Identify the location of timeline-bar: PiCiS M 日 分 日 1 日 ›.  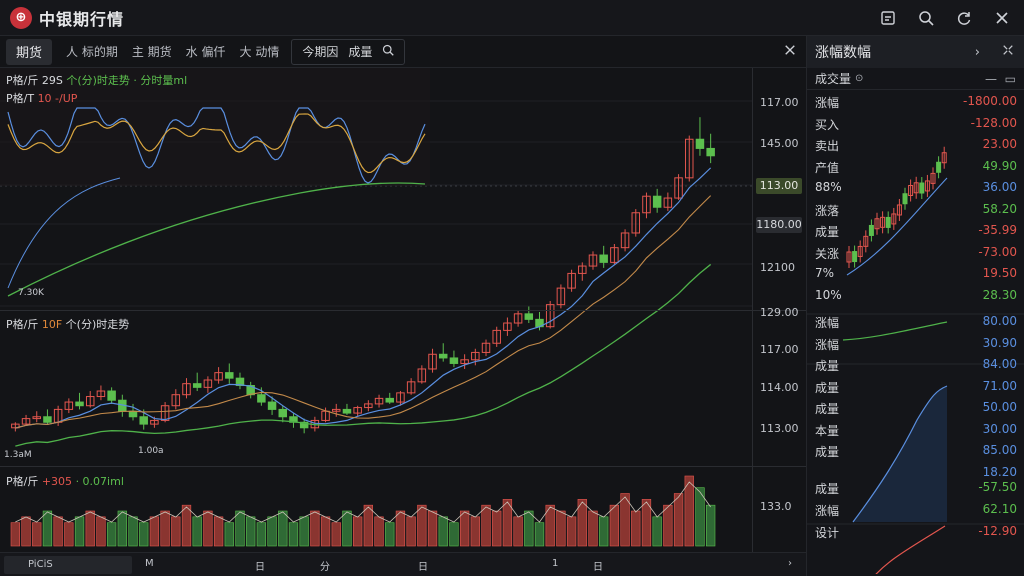
(403, 564).